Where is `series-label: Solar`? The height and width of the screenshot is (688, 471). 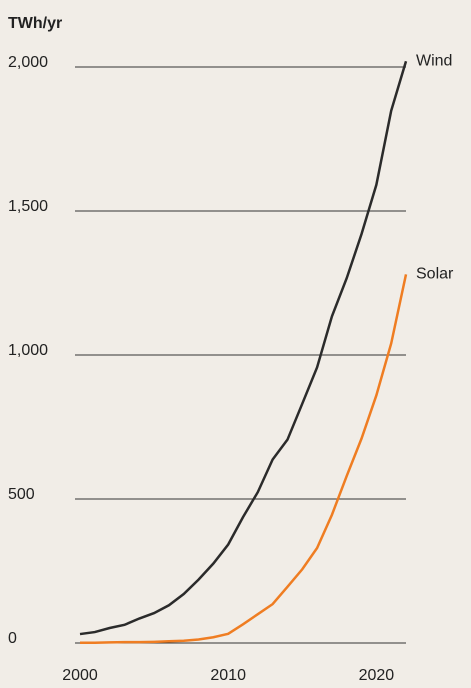 series-label: Solar is located at coordinates (435, 274).